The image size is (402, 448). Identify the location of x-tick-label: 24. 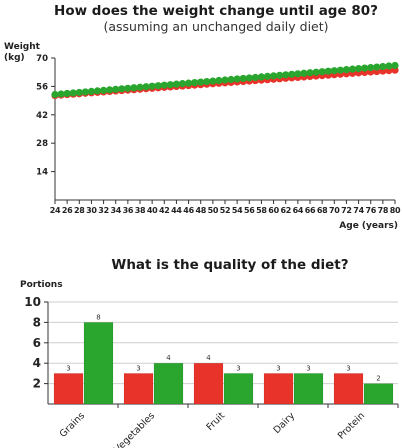
(55, 210).